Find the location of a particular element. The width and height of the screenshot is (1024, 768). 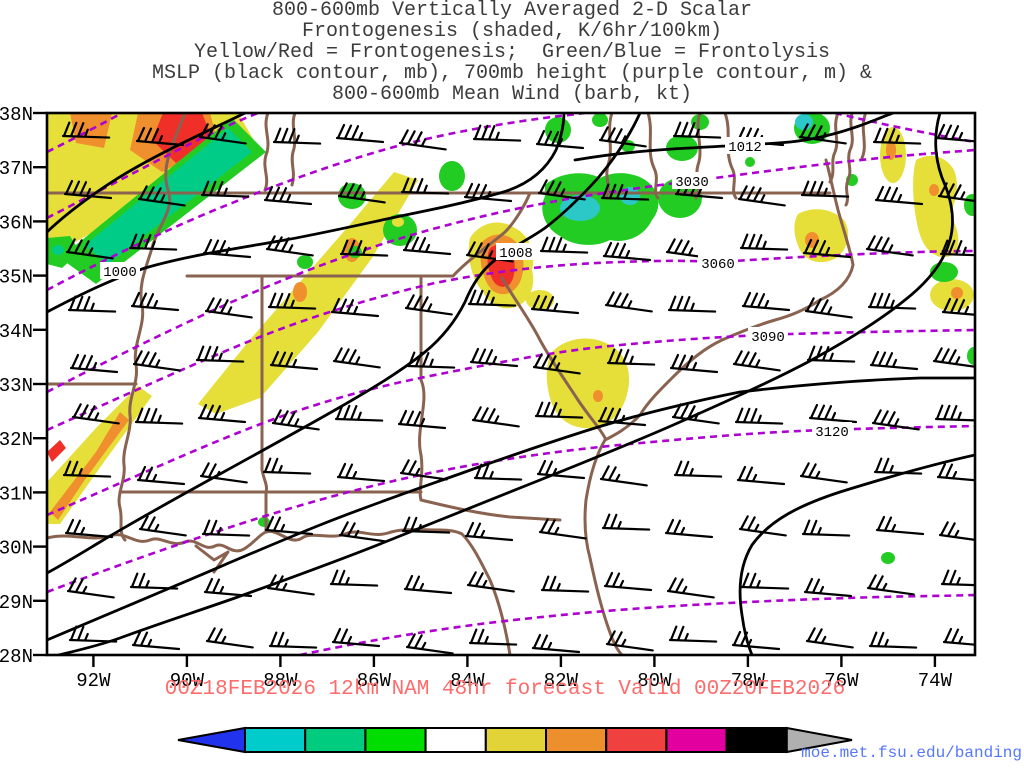

mslp-contour is located at coordinates (856, 554).